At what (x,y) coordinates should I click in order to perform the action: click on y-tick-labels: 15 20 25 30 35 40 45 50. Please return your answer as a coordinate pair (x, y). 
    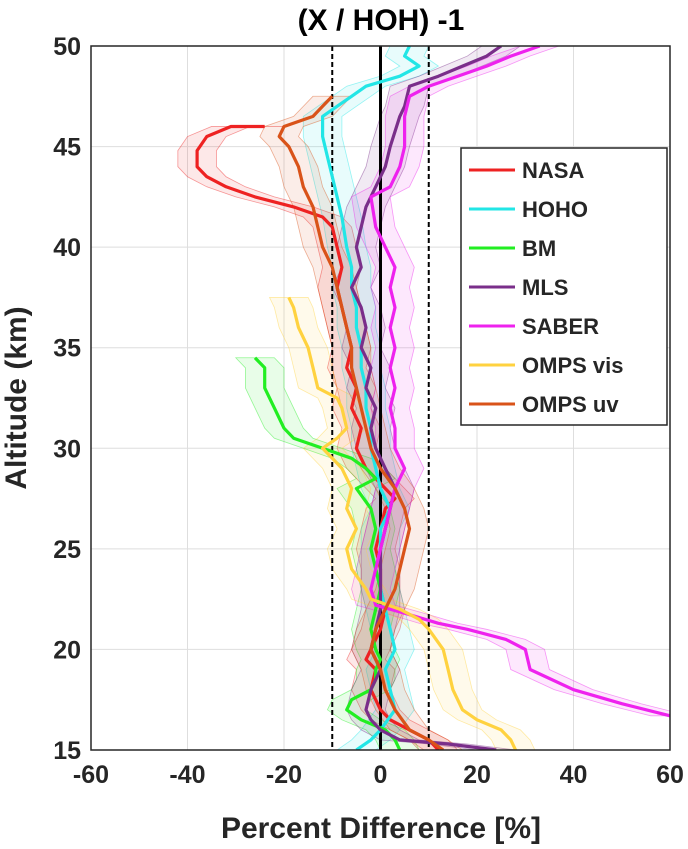
    Looking at the image, I should click on (67, 399).